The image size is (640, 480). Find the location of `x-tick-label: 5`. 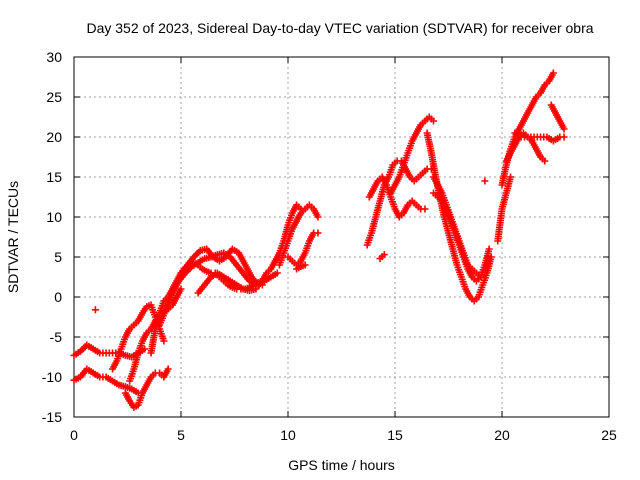

x-tick-label: 5 is located at coordinates (181, 435).